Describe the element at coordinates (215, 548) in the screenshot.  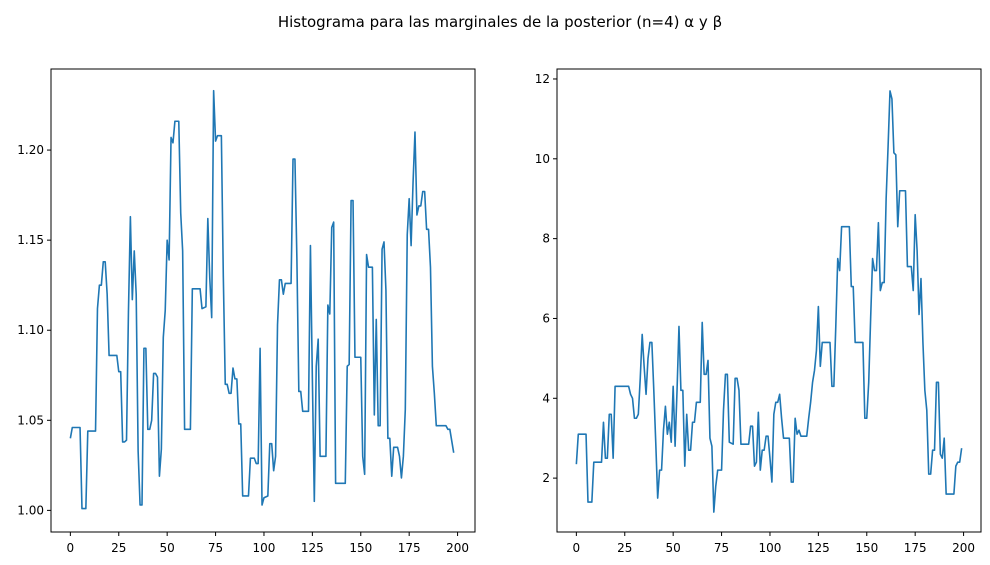
I see `left-xtick-label: 75` at that location.